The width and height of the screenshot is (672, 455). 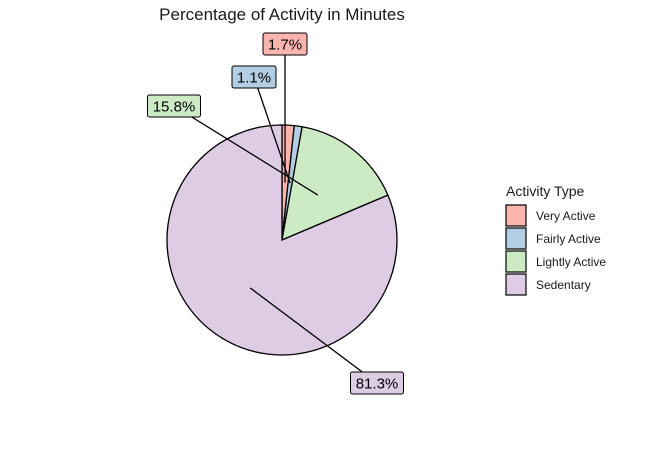 I want to click on slice-label: 1.7%, so click(x=285, y=44).